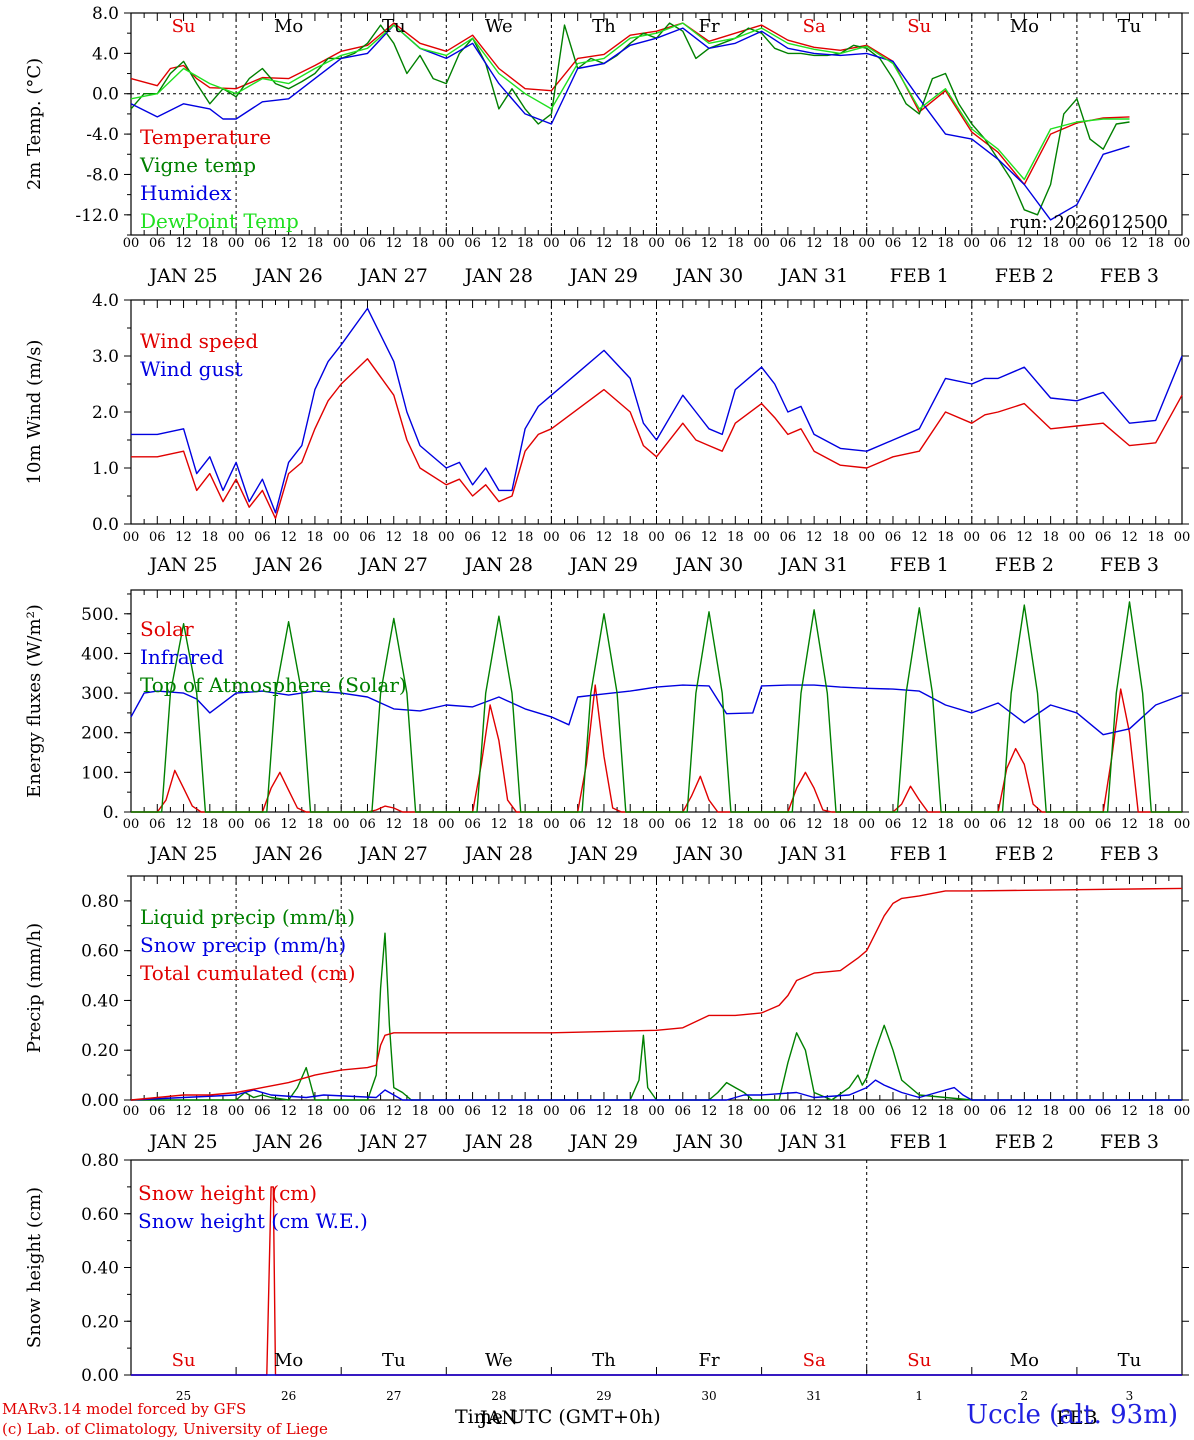 This screenshot has width=1194, height=1440. I want to click on station-label: Uccle (alt. 93m), so click(1072, 1415).